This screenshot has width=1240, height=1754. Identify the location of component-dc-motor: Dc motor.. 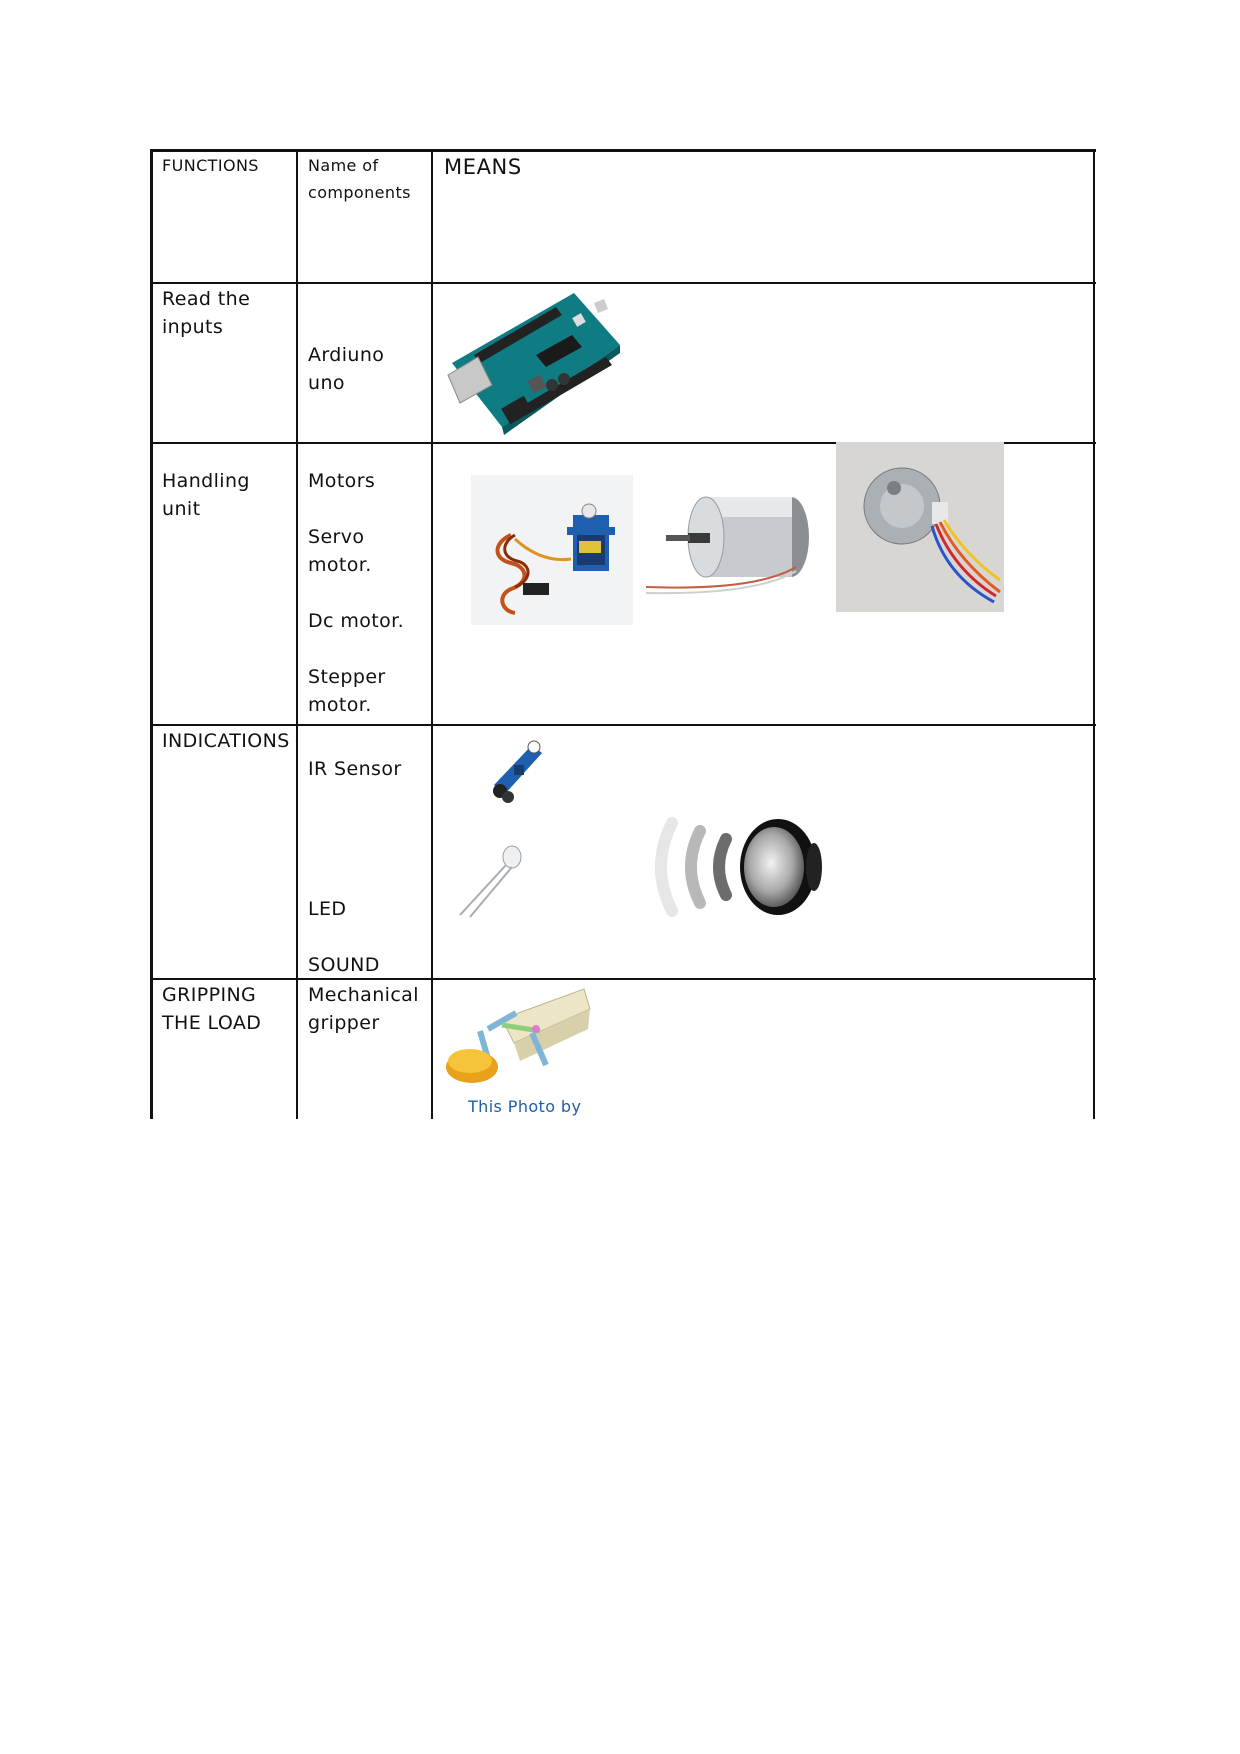
(356, 621).